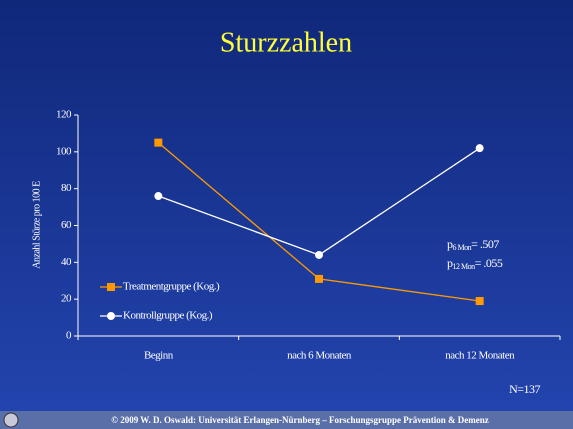 The height and width of the screenshot is (429, 573). Describe the element at coordinates (66, 262) in the screenshot. I see `y-tick-label: 40` at that location.